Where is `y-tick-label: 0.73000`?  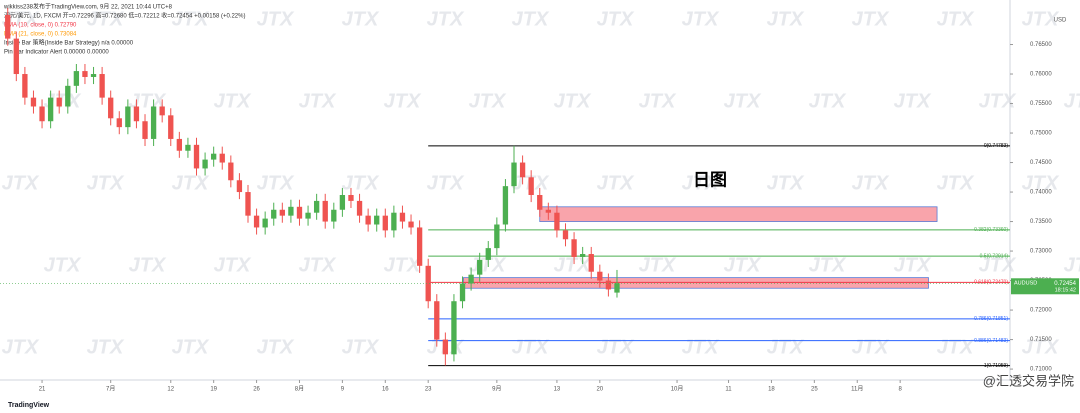
y-tick-label: 0.73000 is located at coordinates (1041, 252).